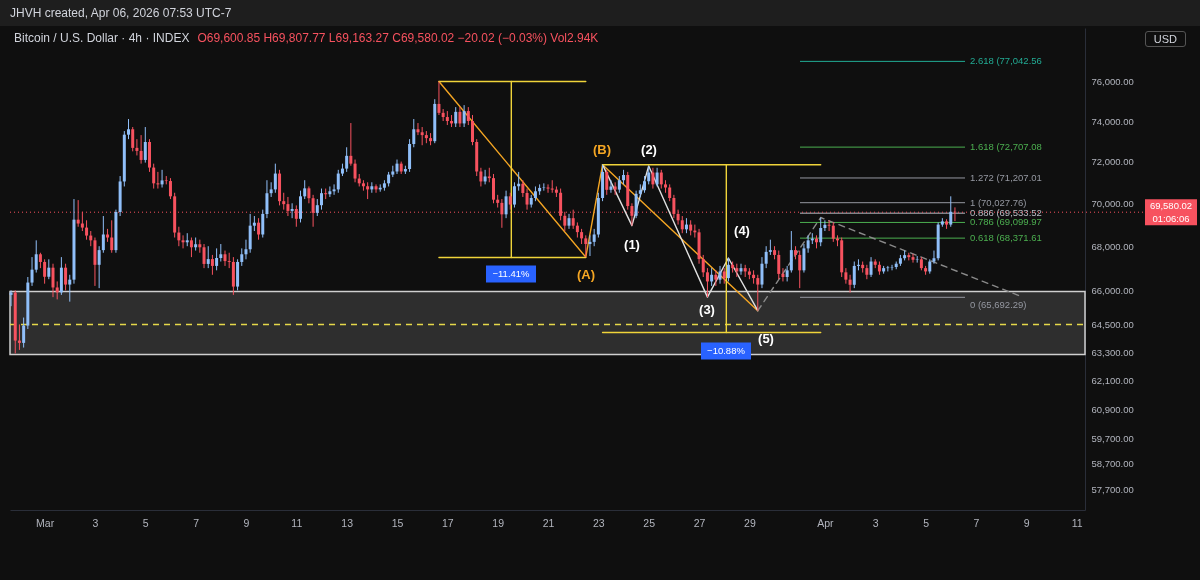 This screenshot has height=580, width=1200. Describe the element at coordinates (498, 522) in the screenshot. I see `x-tick-label: 19` at that location.